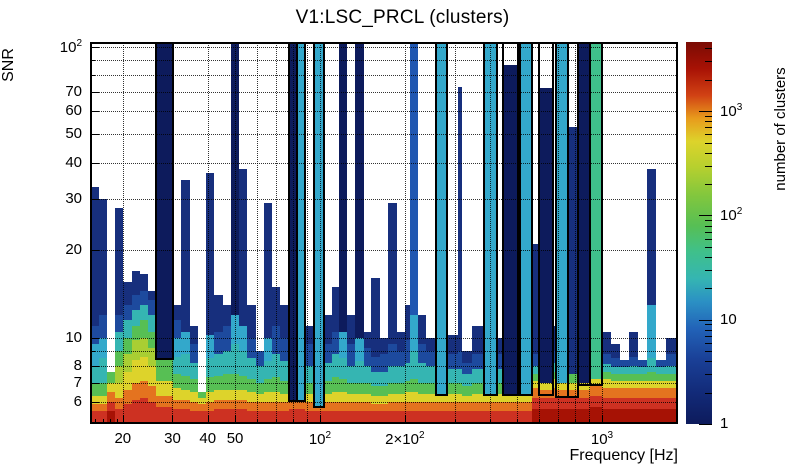 The width and height of the screenshot is (805, 472). I want to click on colorbar-title: number of clusters, so click(780, 129).